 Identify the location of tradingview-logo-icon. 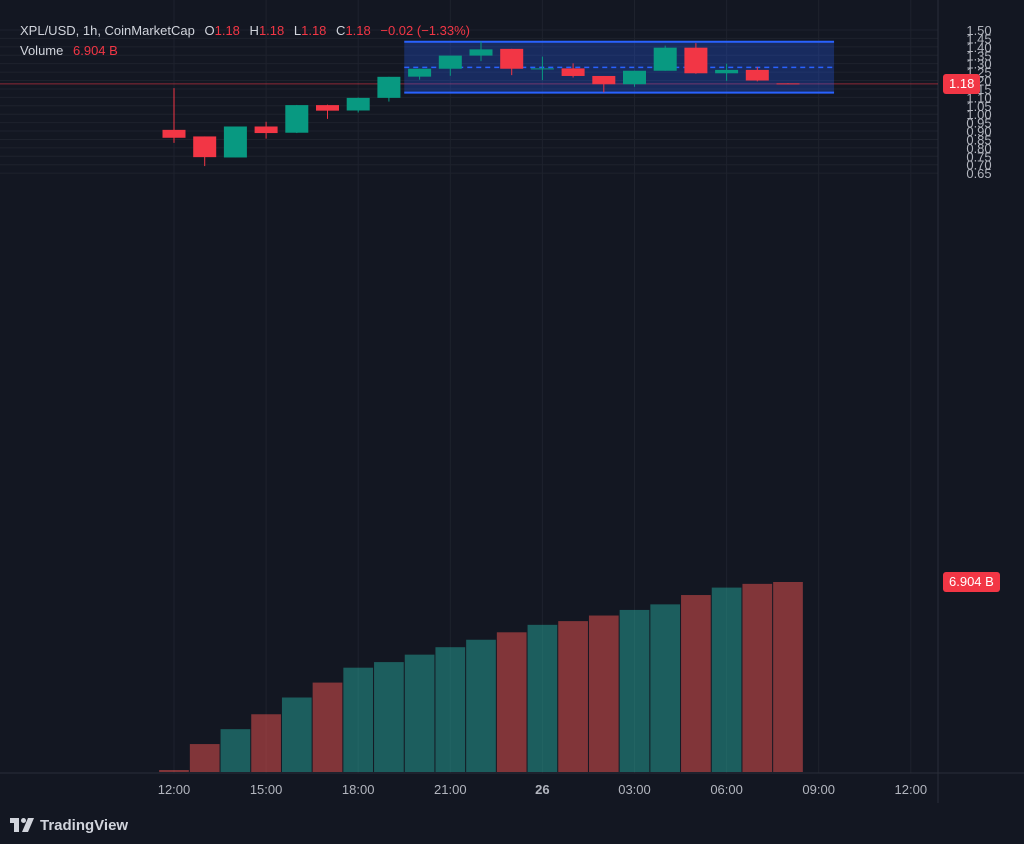
(22, 825).